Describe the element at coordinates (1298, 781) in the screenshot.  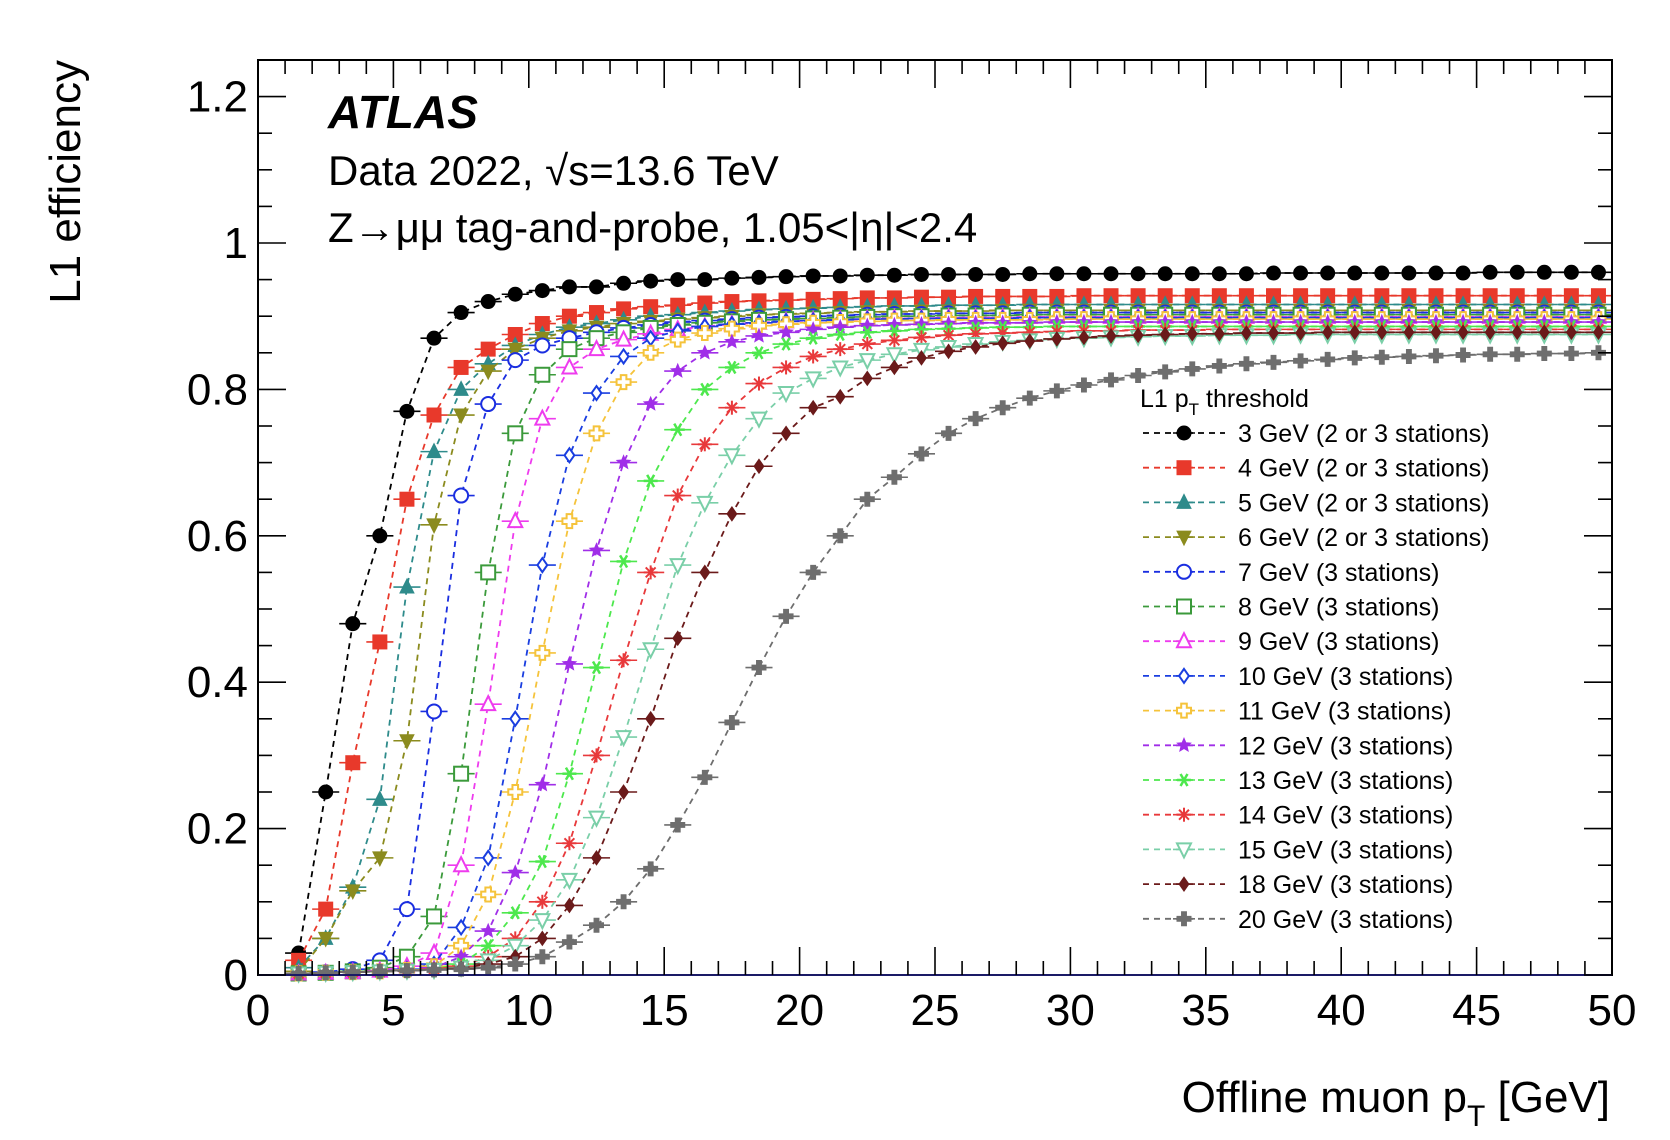
I see `legend-entry: 13 GeV (3 stations)` at that location.